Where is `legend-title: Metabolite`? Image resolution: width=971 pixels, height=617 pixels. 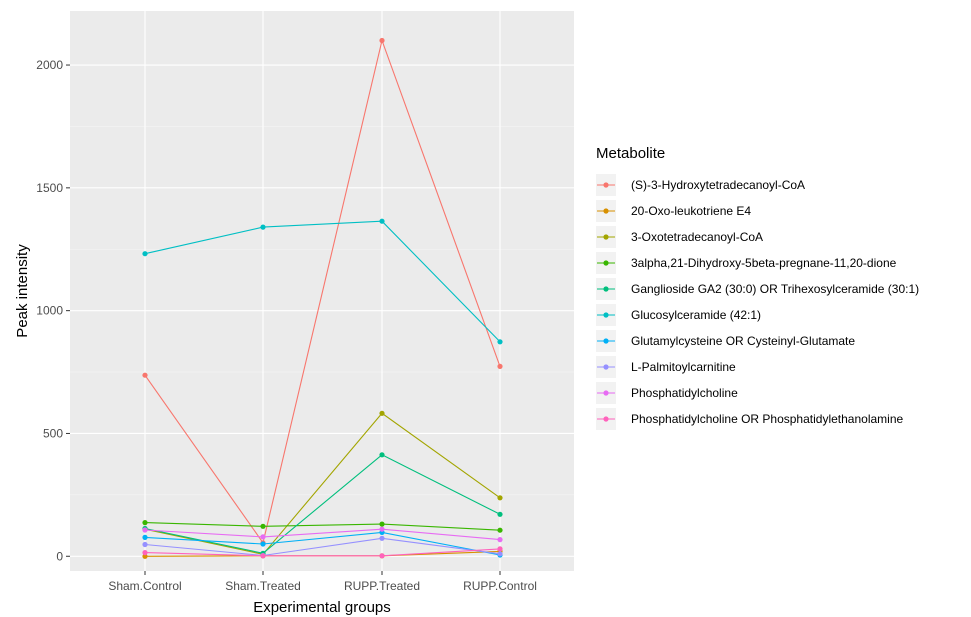 legend-title: Metabolite is located at coordinates (630, 153).